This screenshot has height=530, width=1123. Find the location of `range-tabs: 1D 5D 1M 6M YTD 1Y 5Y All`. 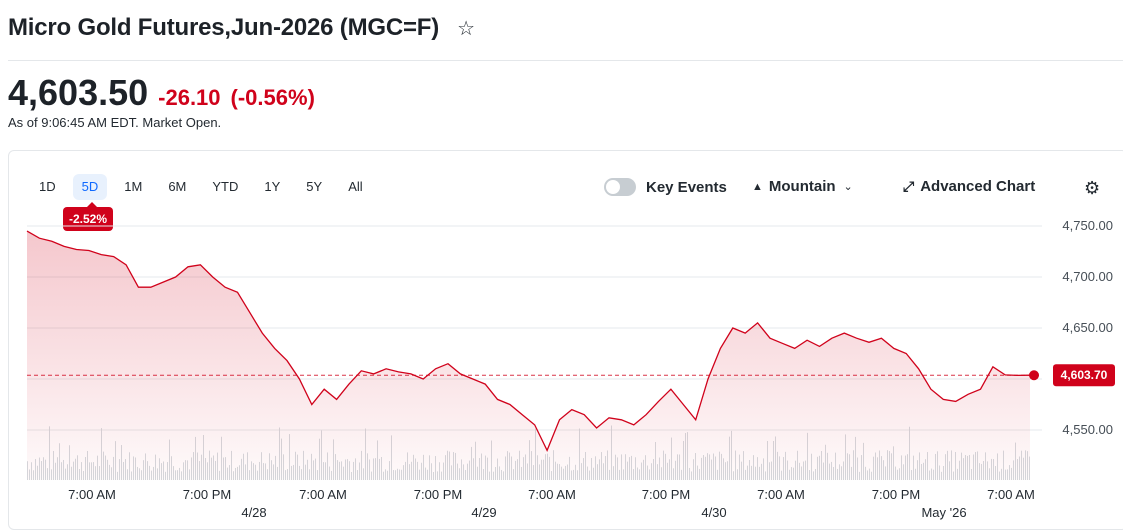

range-tabs: 1D 5D 1M 6M YTD 1Y 5Y All is located at coordinates (205, 187).